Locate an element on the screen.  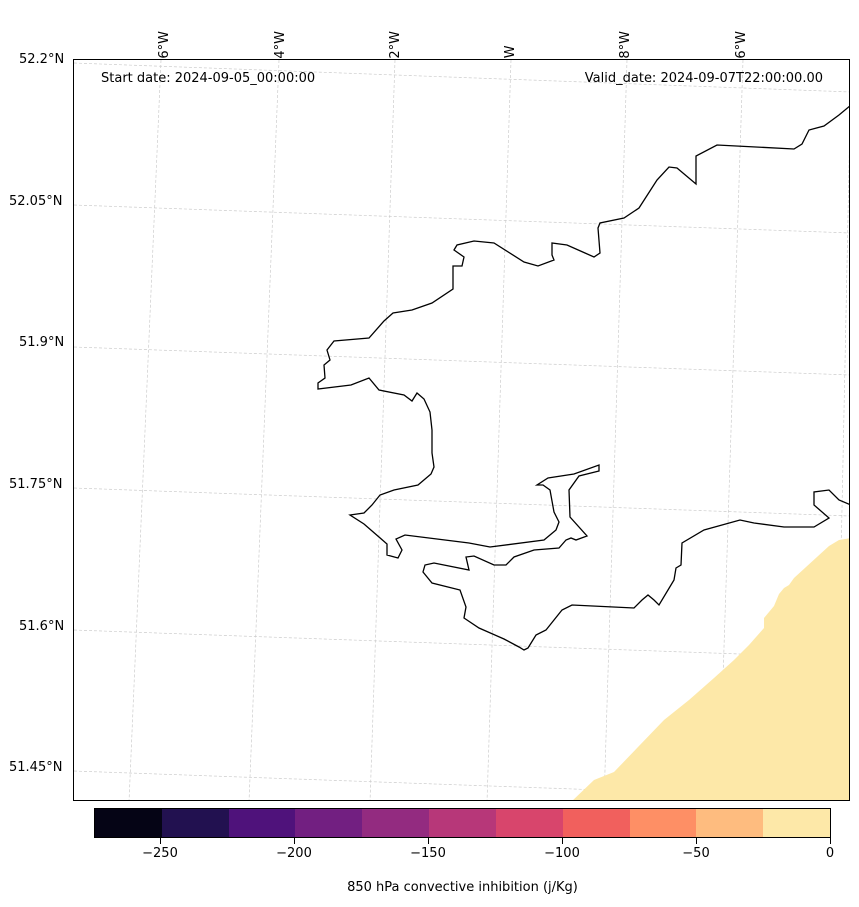
lat-label-51-45n: 51.45°N is located at coordinates (36, 767).